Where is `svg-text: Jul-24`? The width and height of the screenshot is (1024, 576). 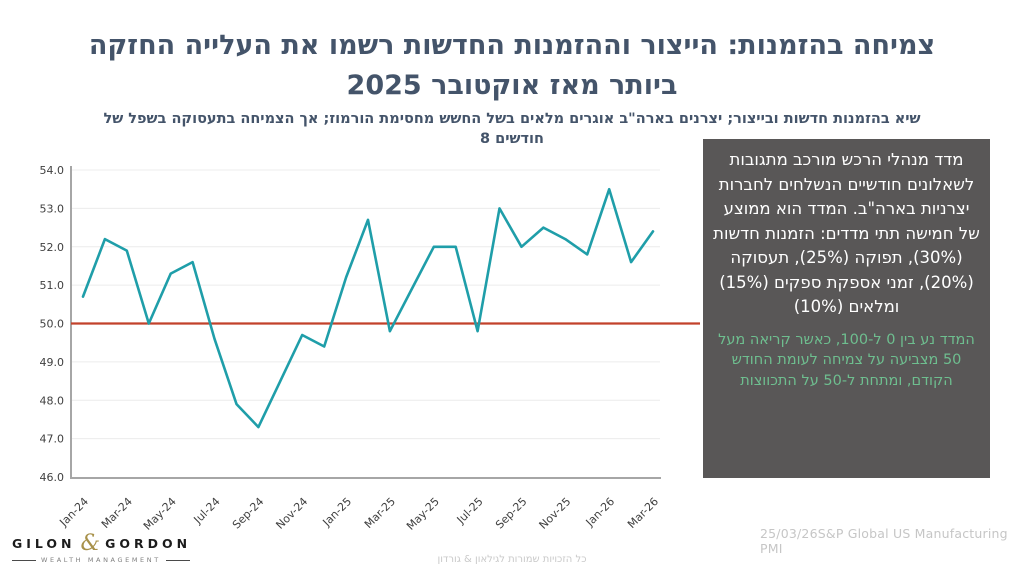 svg-text: Jul-24 is located at coordinates (207, 511).